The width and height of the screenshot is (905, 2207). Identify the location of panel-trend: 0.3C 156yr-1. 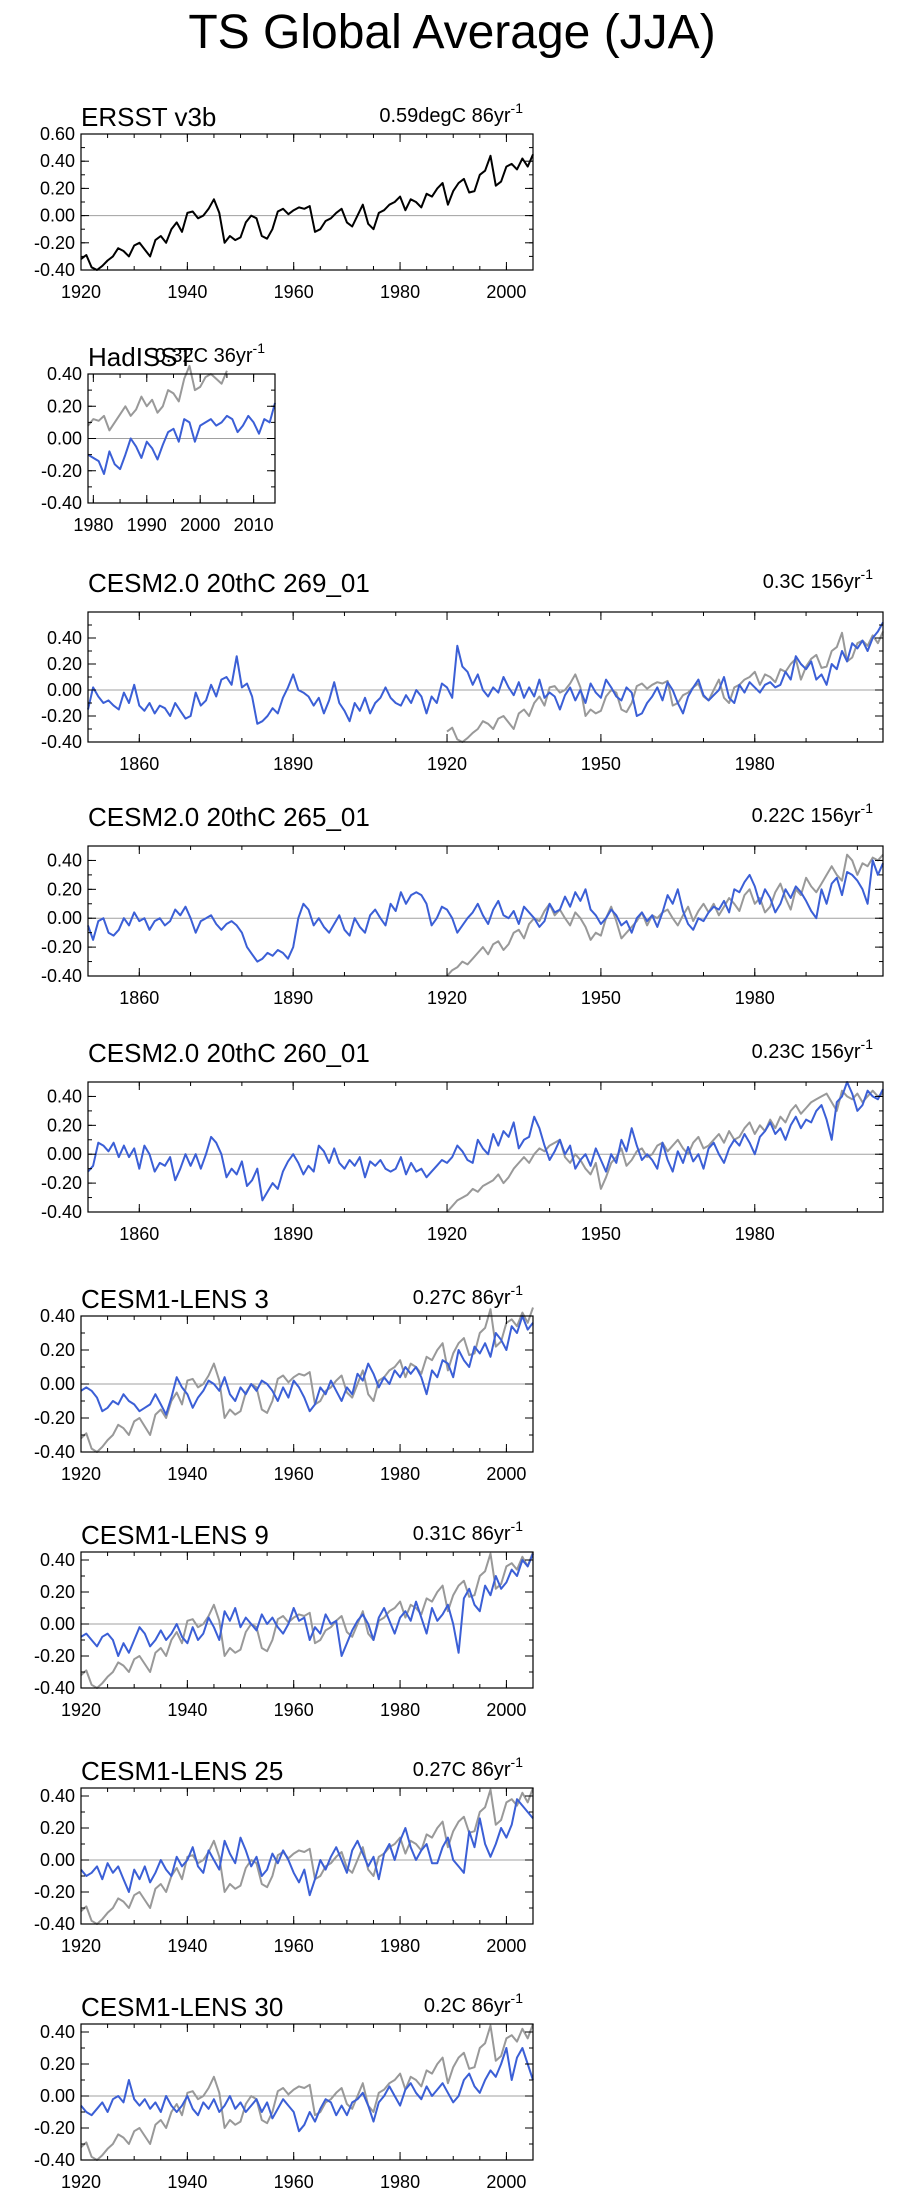
(818, 579).